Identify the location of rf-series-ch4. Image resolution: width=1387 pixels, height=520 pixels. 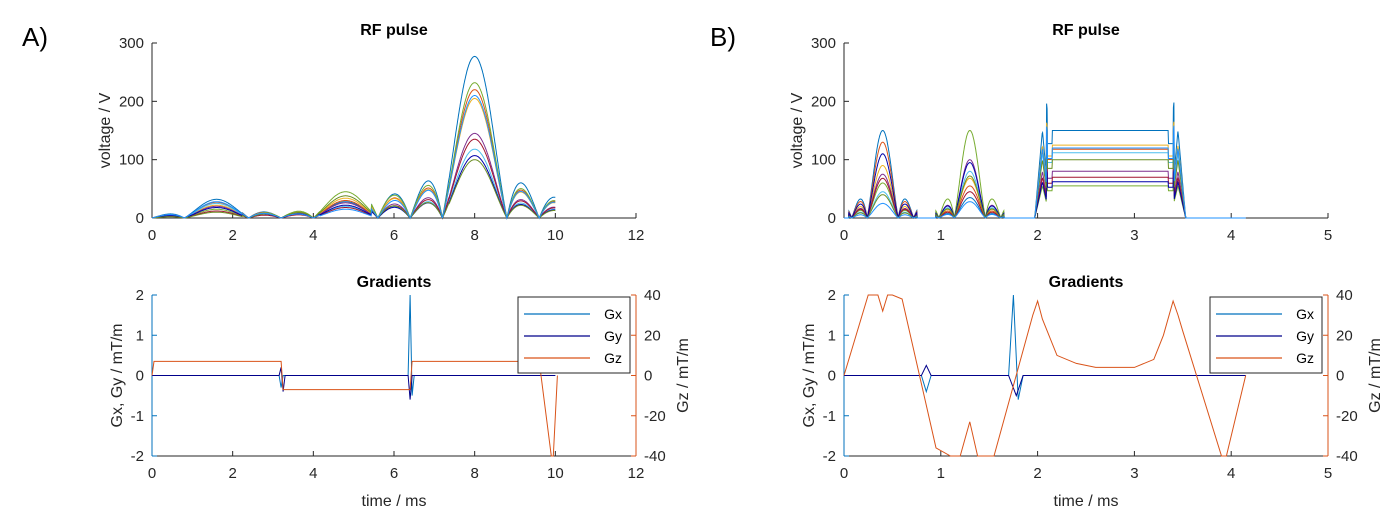
(353, 176).